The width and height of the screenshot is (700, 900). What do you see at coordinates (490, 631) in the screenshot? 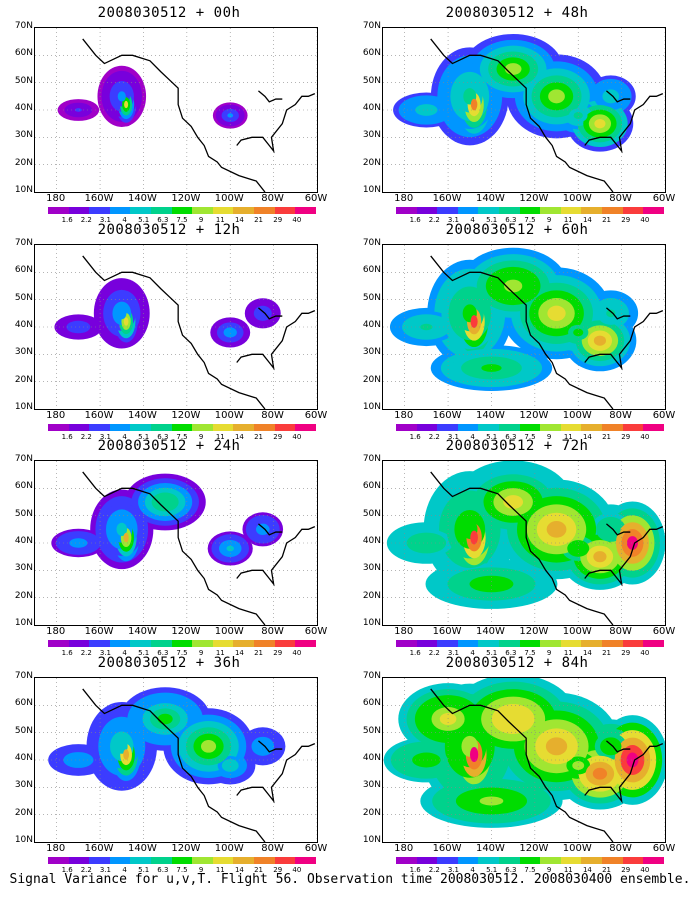
I see `longitude-label: 140W` at bounding box center [490, 631].